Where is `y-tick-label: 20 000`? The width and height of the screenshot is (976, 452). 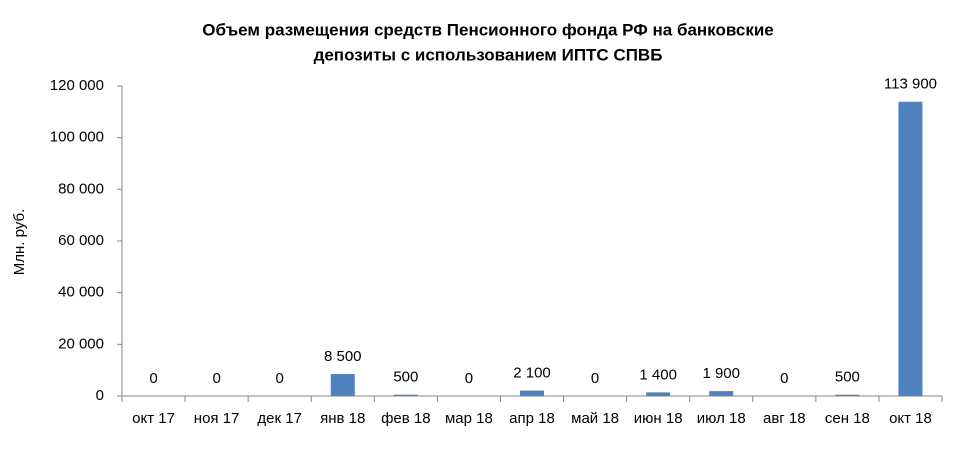
y-tick-label: 20 000 is located at coordinates (81, 343).